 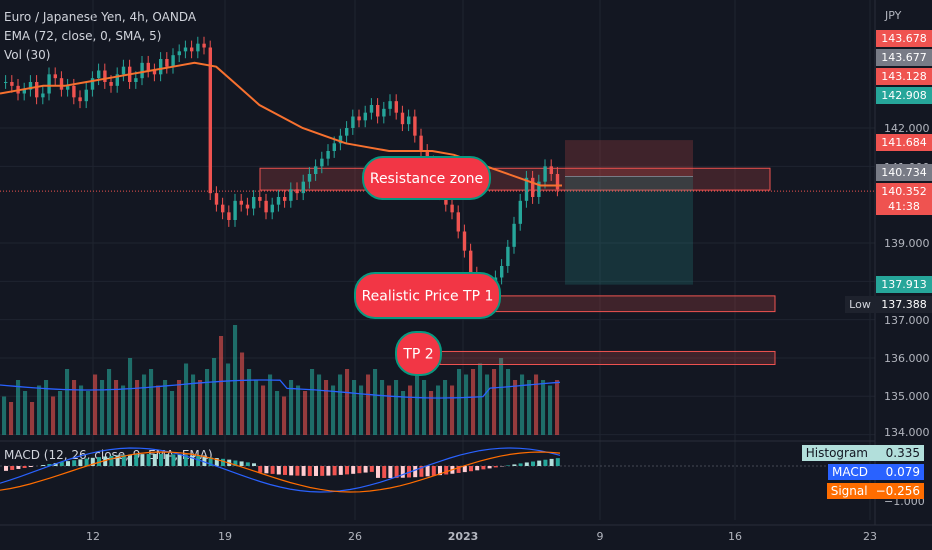 I want to click on zone-resistance, so click(x=515, y=179).